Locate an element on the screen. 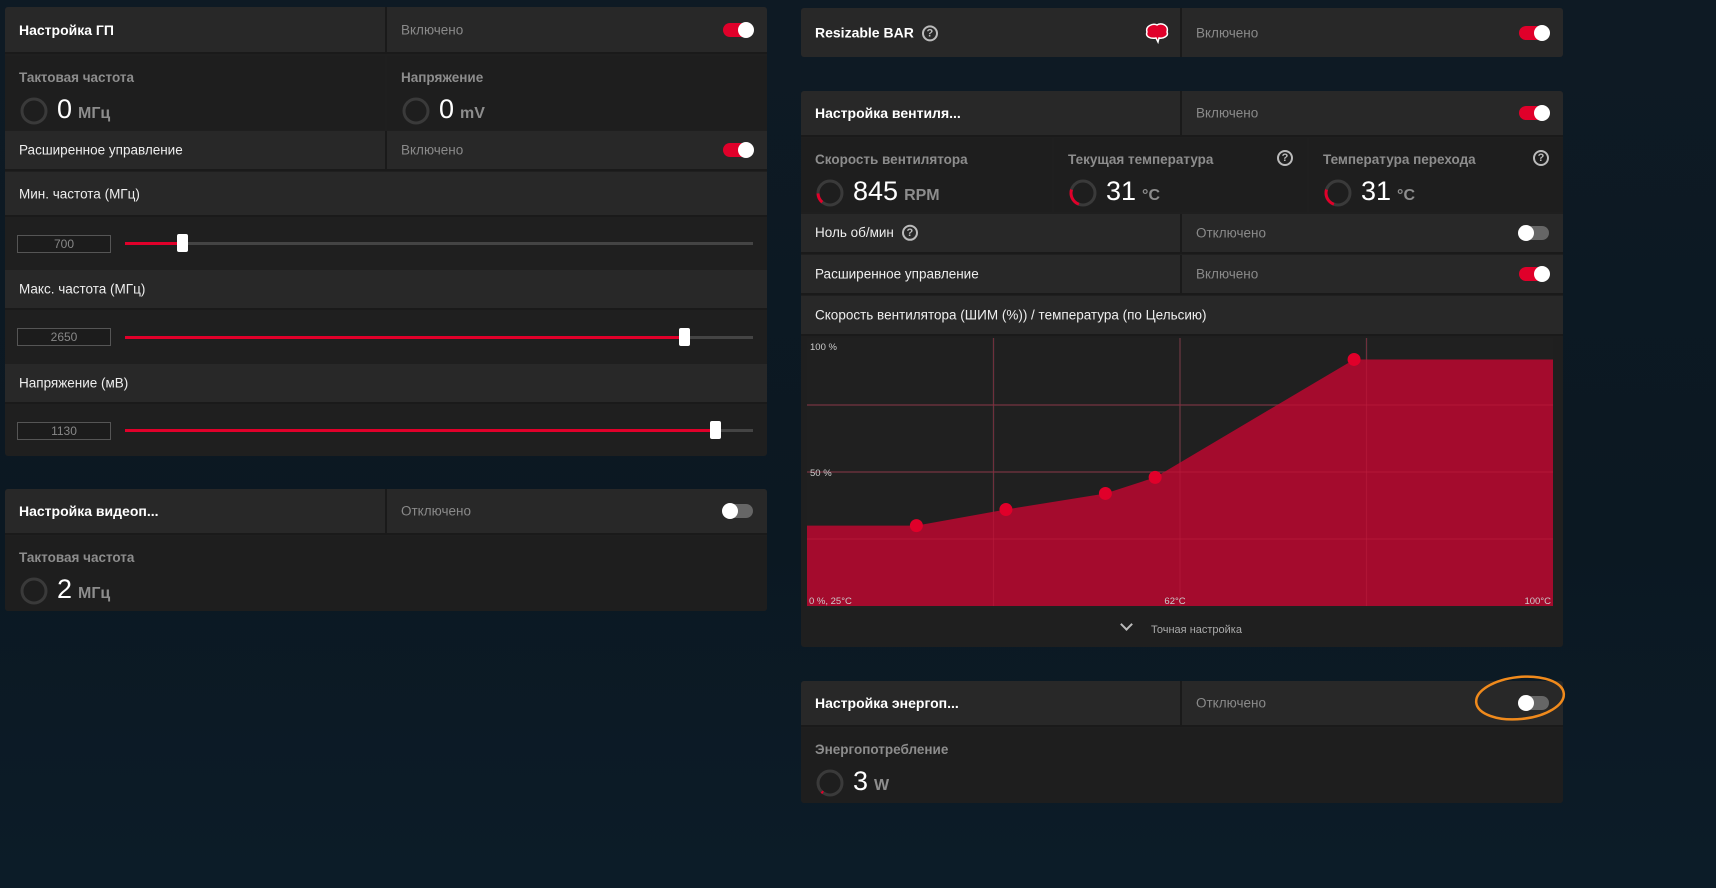 The height and width of the screenshot is (888, 1716). voltage-metric: Напряжение 0 mV is located at coordinates (577, 93).